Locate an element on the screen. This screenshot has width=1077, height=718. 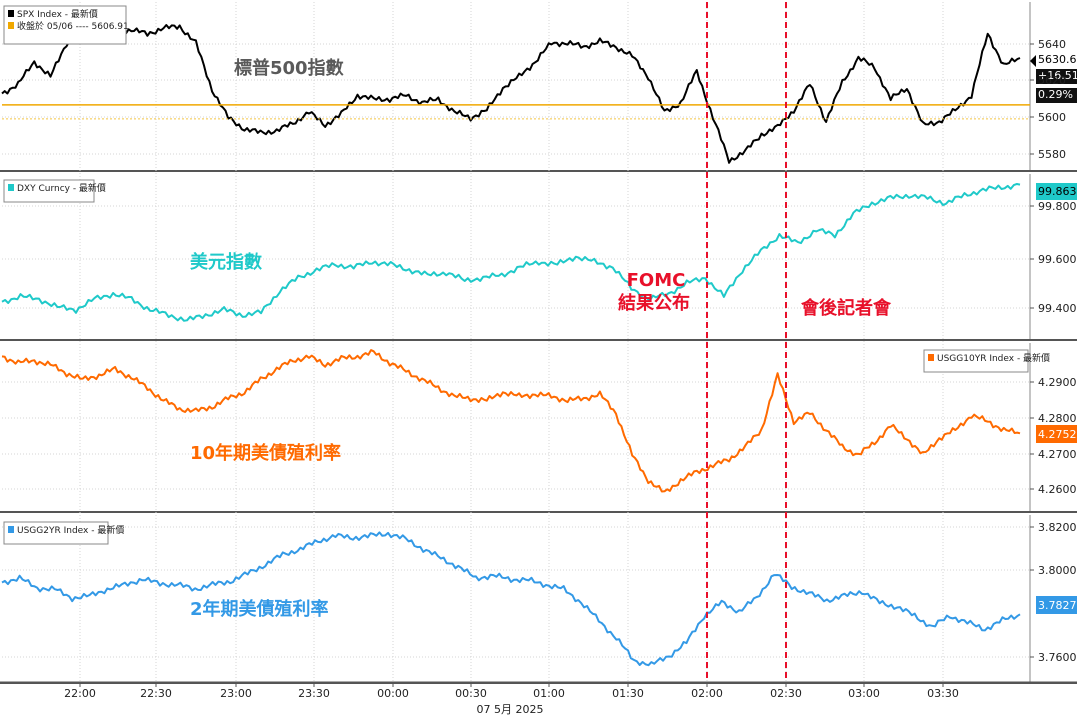
us10y-y-tick-label-3: 4.2600 is located at coordinates (1057, 489).